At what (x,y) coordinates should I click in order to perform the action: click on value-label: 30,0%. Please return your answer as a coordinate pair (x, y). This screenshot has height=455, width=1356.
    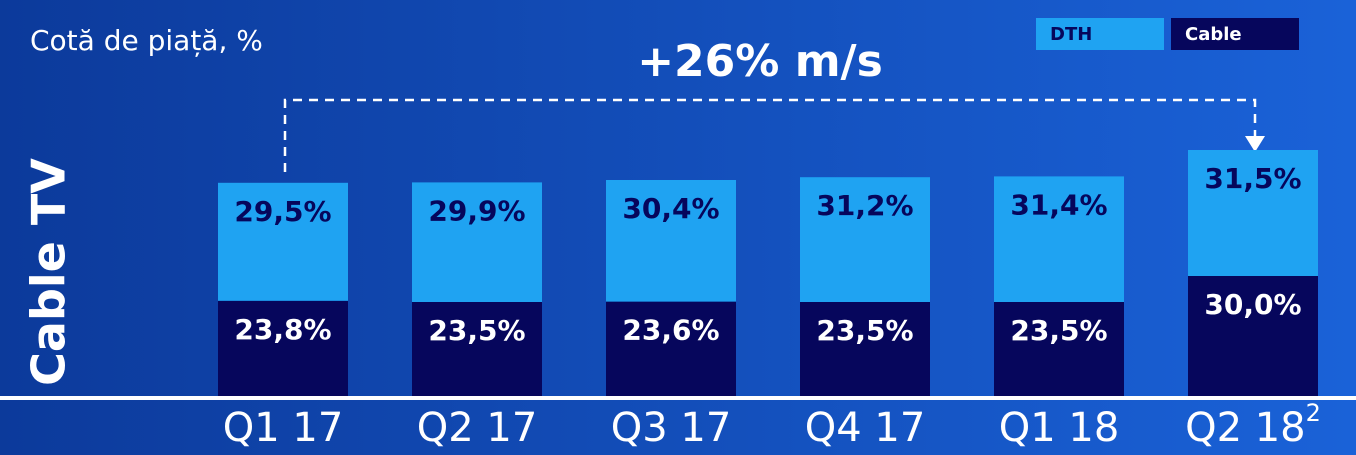
    Looking at the image, I should click on (1252, 304).